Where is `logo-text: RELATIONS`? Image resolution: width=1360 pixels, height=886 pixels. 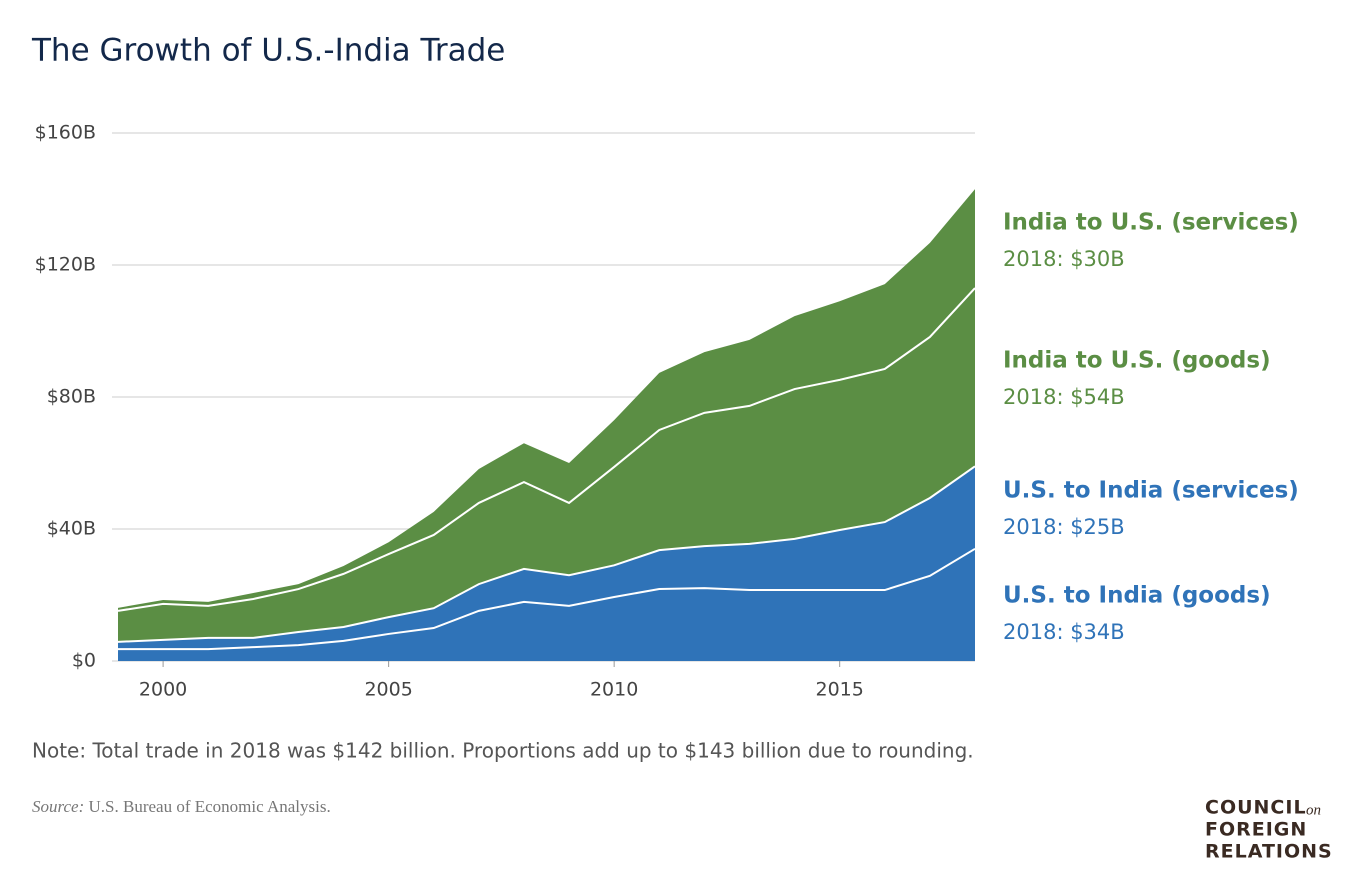 logo-text: RELATIONS is located at coordinates (1269, 852).